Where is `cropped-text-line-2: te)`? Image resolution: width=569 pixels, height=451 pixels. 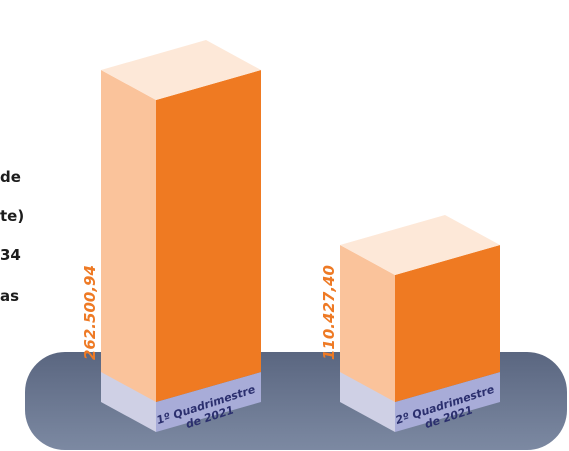 cropped-text-line-2: te) is located at coordinates (12, 216).